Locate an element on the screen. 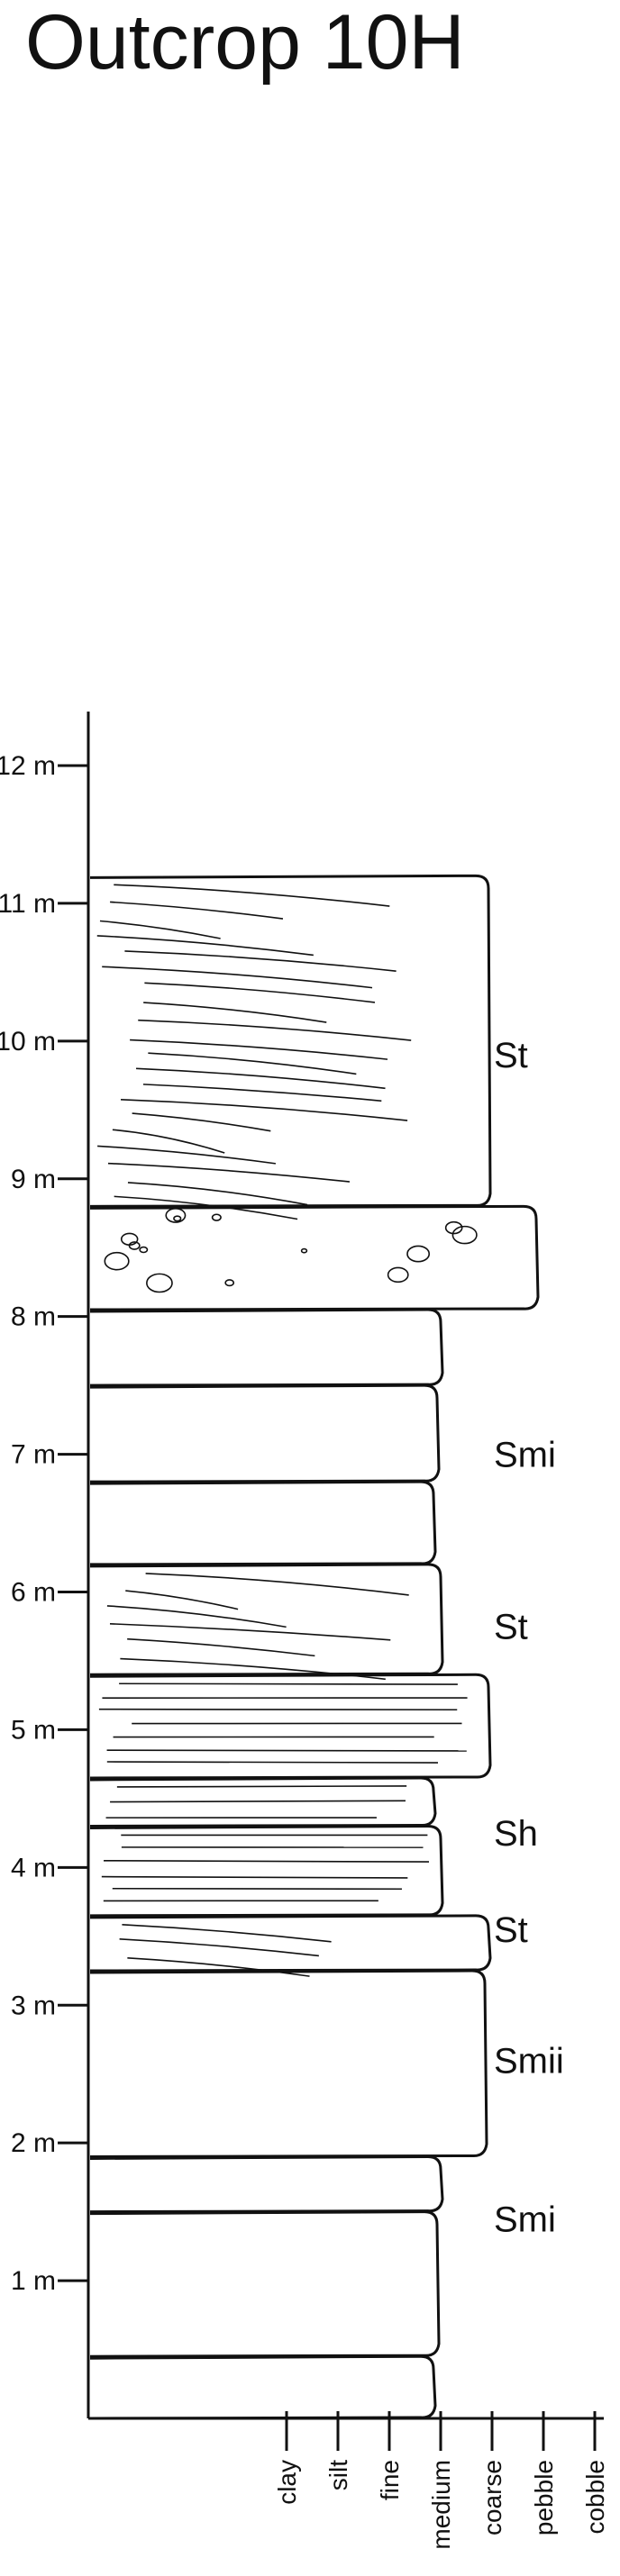 Image resolution: width=620 pixels, height=2576 pixels. facies-label: Smii is located at coordinates (529, 2061).